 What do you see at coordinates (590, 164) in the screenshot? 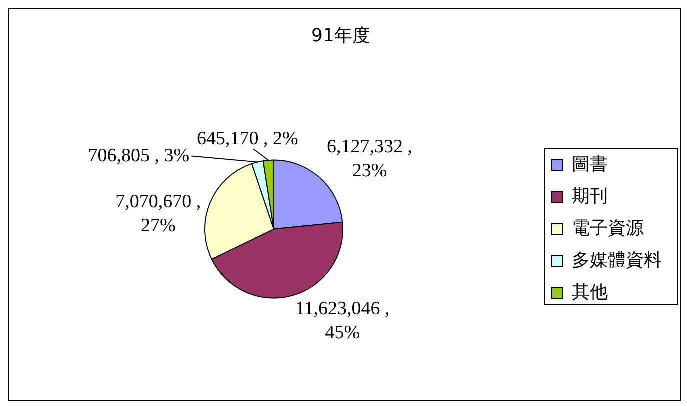
I see `legend-label: 圖書` at bounding box center [590, 164].